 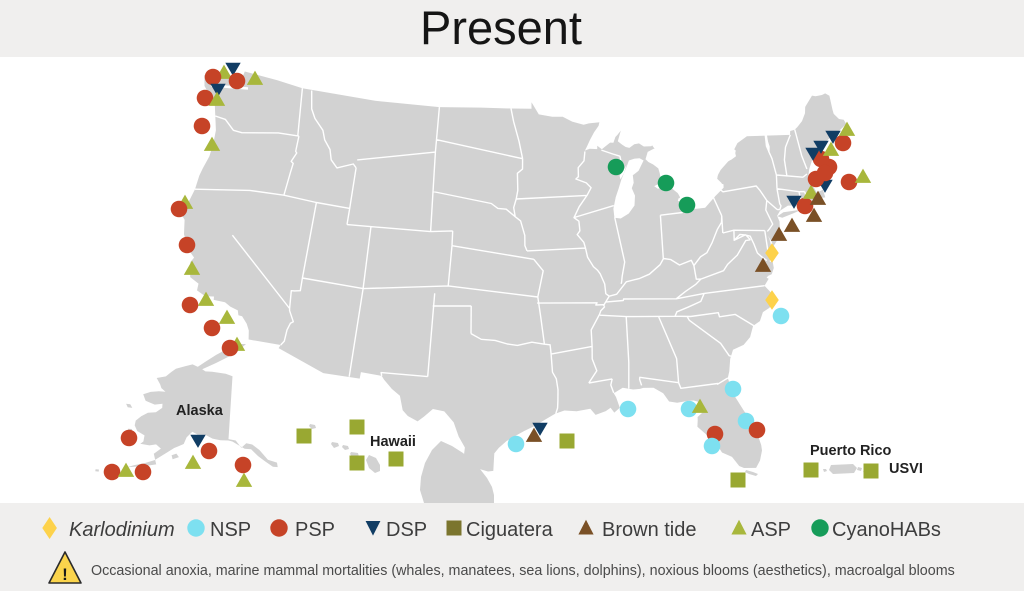 What do you see at coordinates (393, 442) in the screenshot?
I see `svg-text: Hawaii` at bounding box center [393, 442].